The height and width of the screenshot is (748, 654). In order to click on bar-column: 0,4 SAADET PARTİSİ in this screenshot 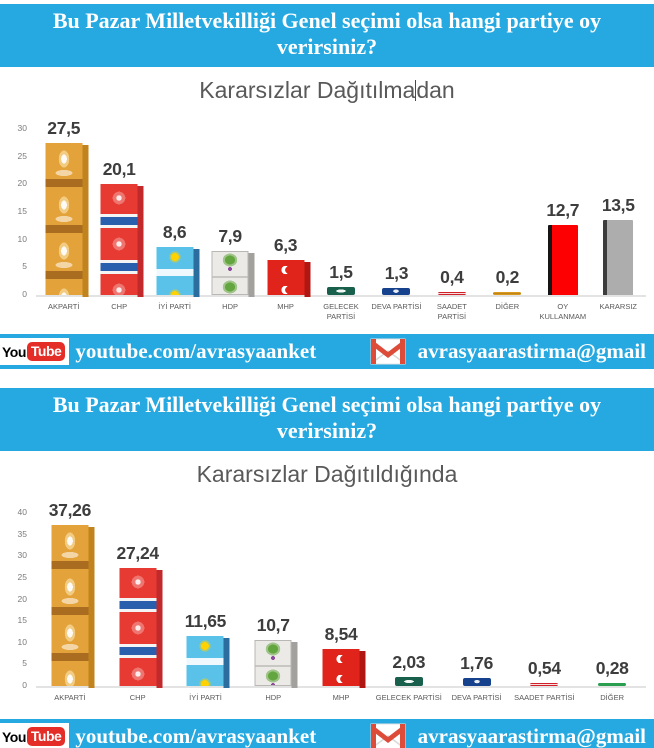, I will do `click(452, 225)`.